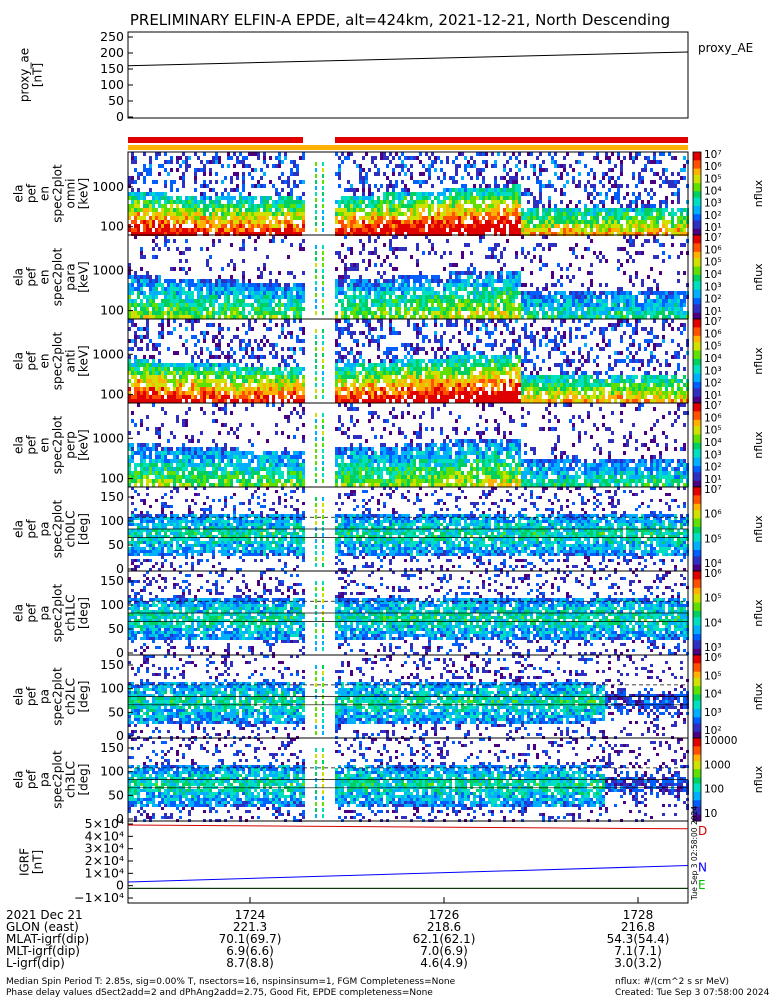 This screenshot has width=775, height=1000. I want to click on x-tick-label: 1726, so click(444, 915).